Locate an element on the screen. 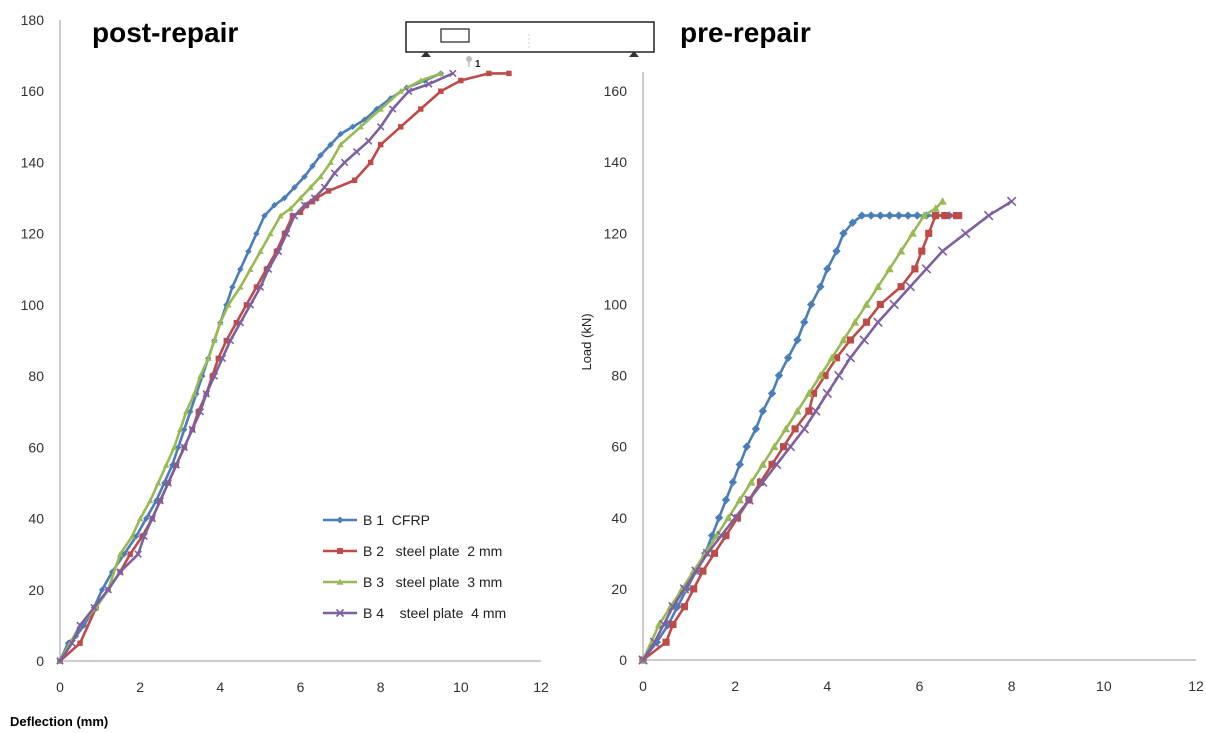  right-y-tick-label: 60 is located at coordinates (619, 447).